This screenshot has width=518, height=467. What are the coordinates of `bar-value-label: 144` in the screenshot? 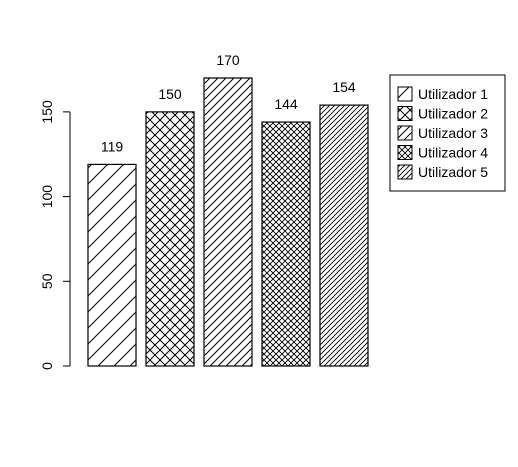 It's located at (286, 104).